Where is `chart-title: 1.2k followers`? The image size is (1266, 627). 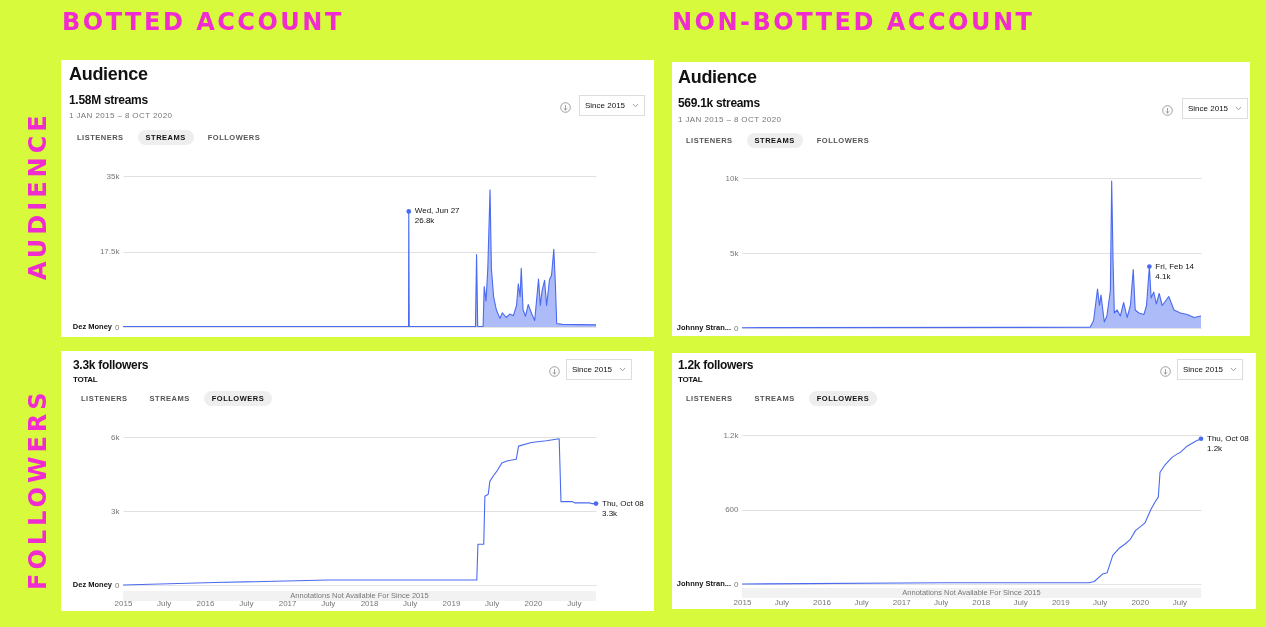
chart-title: 1.2k followers is located at coordinates (716, 365).